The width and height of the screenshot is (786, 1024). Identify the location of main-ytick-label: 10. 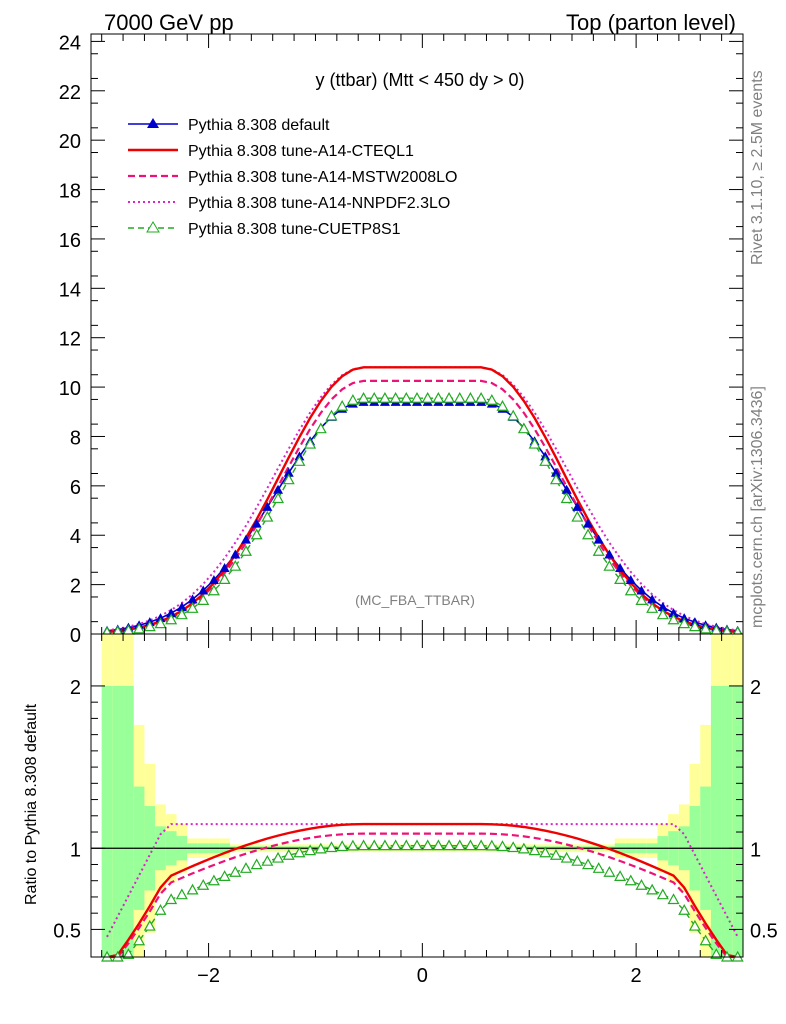
(70, 389).